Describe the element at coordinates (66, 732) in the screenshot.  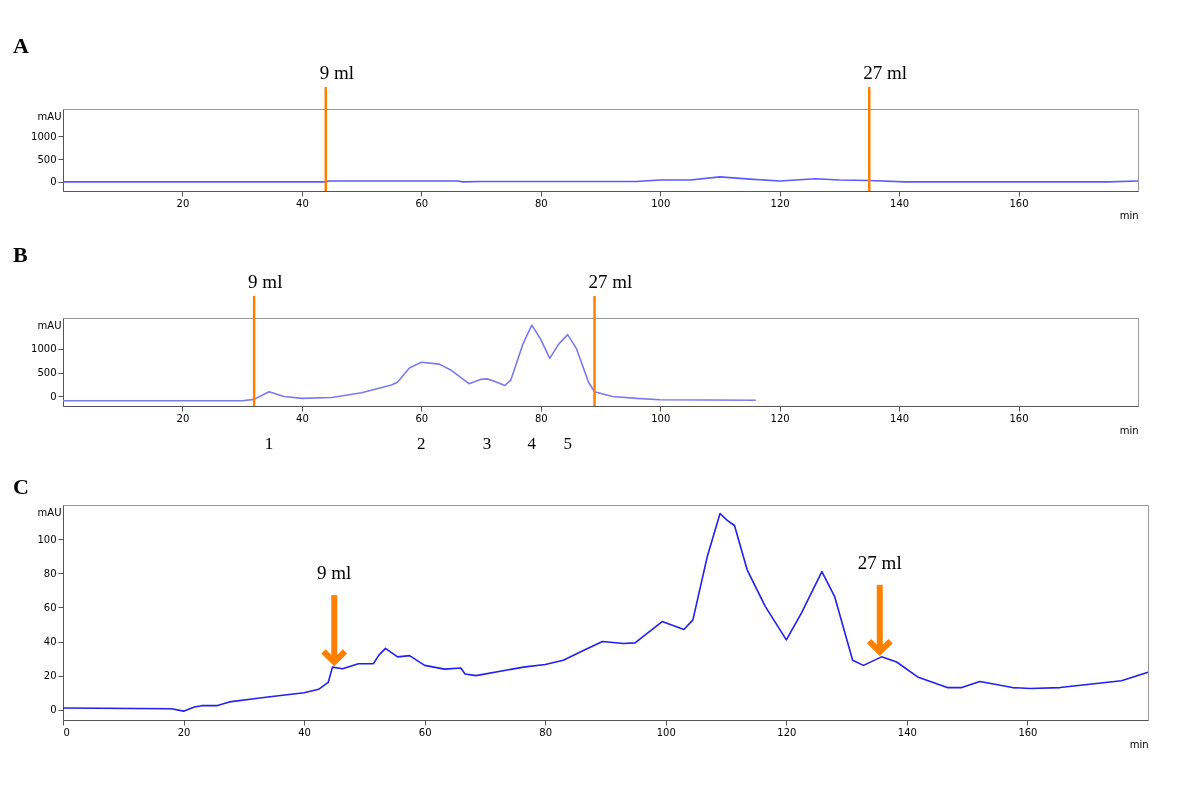
I see `x-tick-label: 0` at that location.